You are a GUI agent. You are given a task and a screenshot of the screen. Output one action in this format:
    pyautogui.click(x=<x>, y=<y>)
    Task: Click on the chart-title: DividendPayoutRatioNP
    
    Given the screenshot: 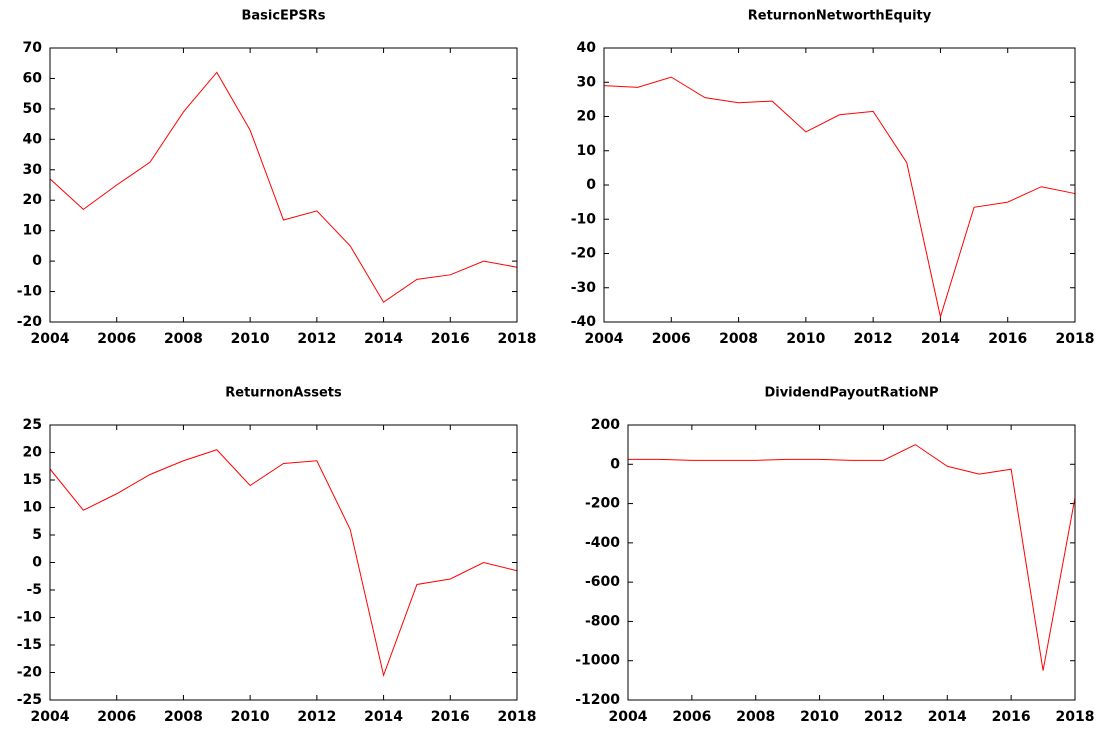 What is the action you would take?
    pyautogui.click(x=851, y=393)
    